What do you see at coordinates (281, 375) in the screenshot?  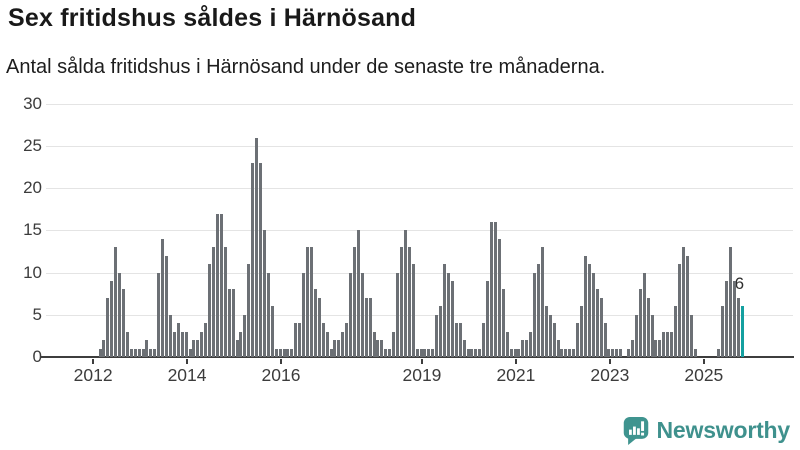 I see `x-tick-label: 2016` at bounding box center [281, 375].